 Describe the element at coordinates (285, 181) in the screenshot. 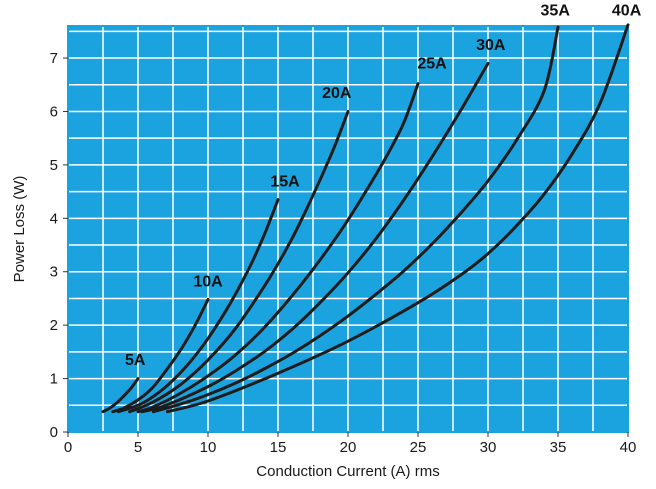

I see `curve-label-15a: 15A` at that location.